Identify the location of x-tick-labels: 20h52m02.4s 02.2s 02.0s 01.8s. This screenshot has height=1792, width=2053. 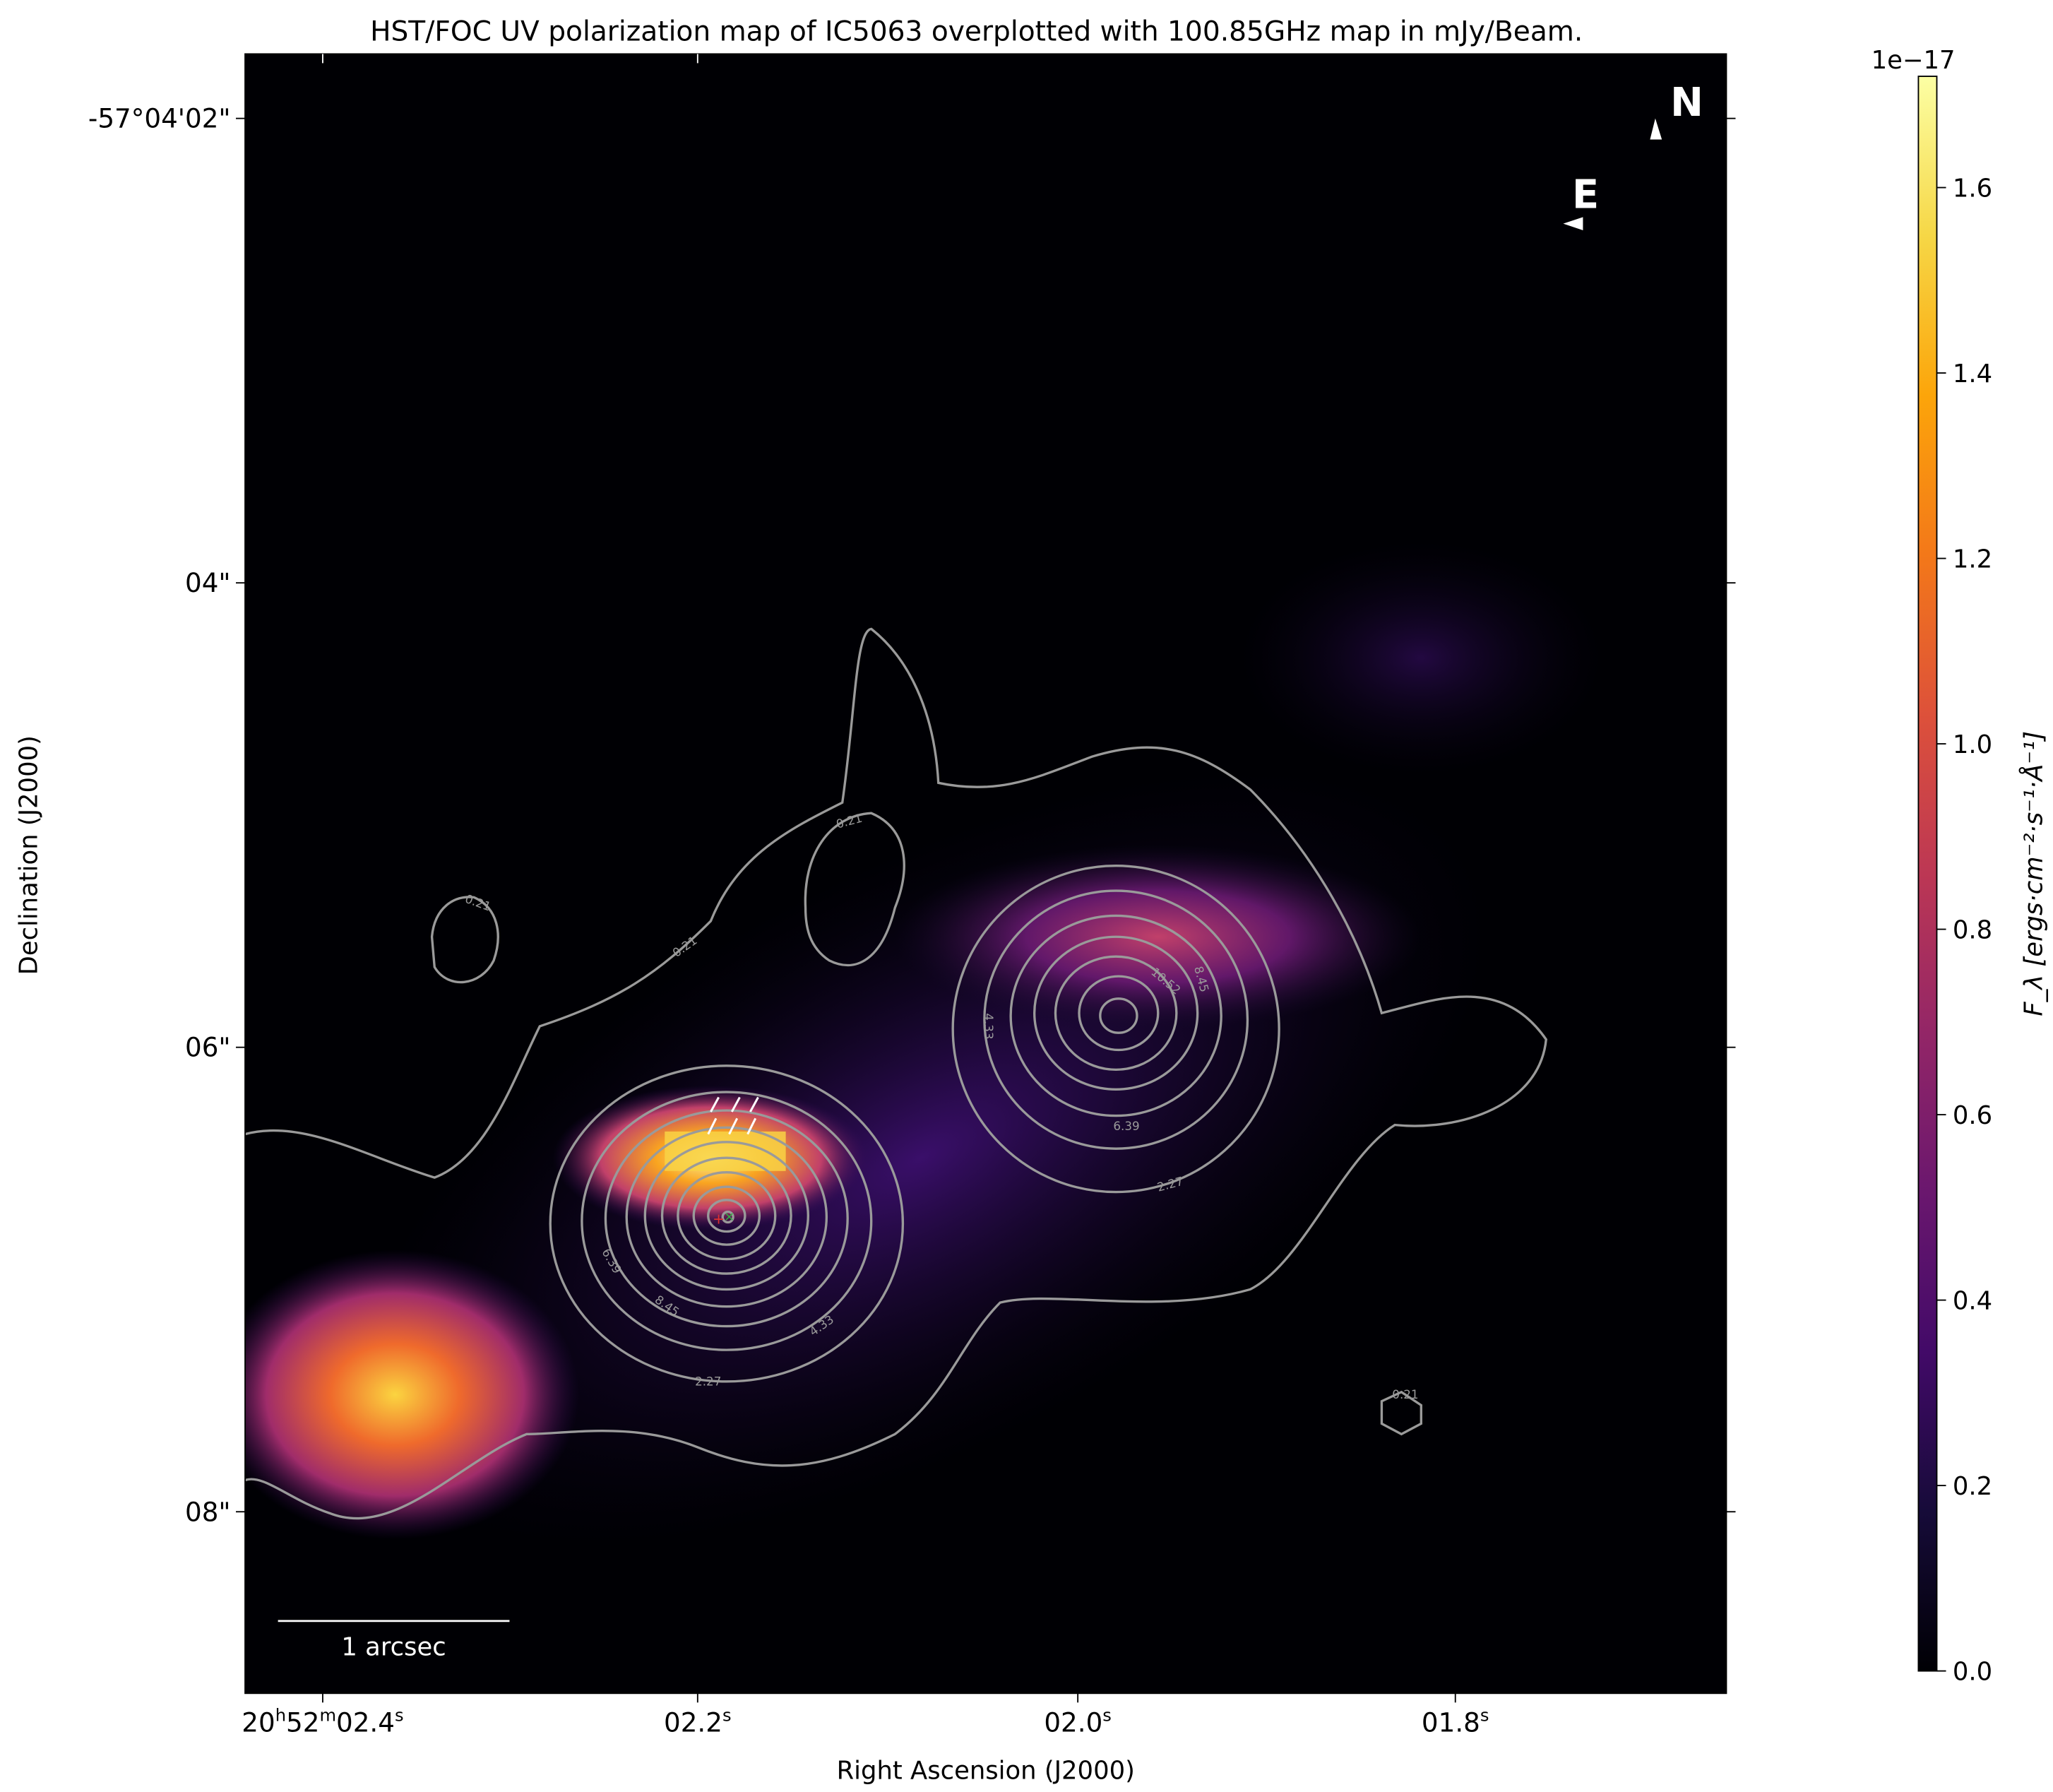
(865, 1722).